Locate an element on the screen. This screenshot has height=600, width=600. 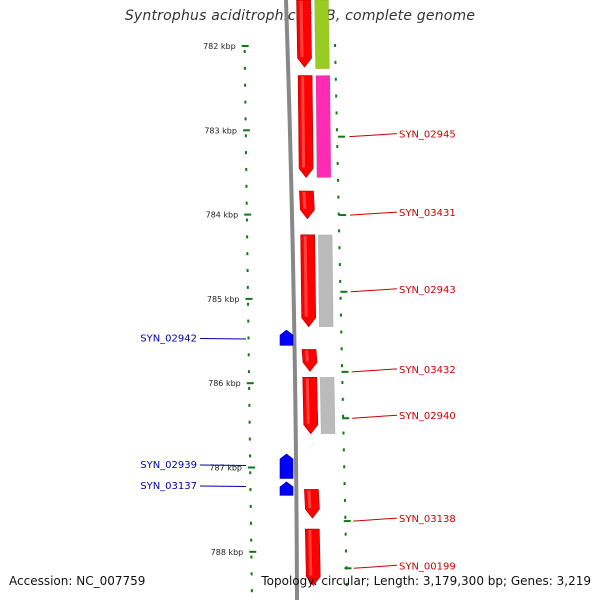
gene-label: SYN_02940 is located at coordinates (427, 416).